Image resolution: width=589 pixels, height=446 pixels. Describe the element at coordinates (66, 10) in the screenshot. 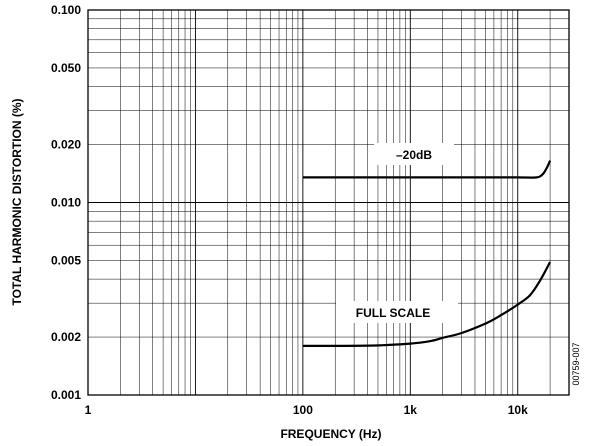

I see `y-tick-label: 0.100` at that location.